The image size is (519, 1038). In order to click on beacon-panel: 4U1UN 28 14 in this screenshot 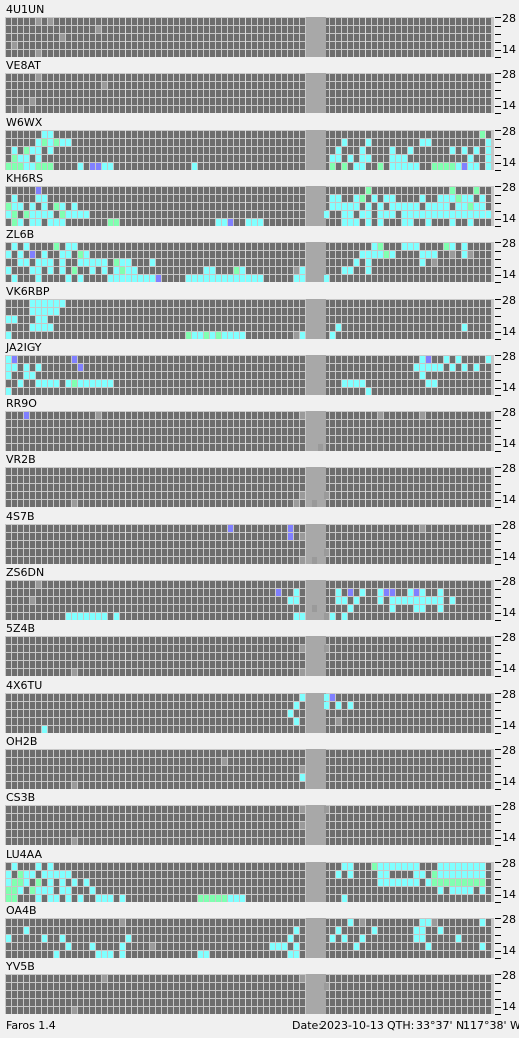, I will do `click(259, 30)`.